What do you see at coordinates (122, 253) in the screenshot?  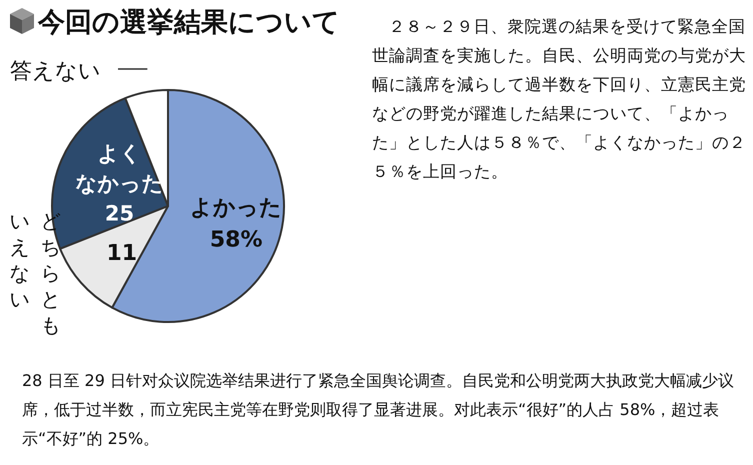 I see `data-label: 11` at bounding box center [122, 253].